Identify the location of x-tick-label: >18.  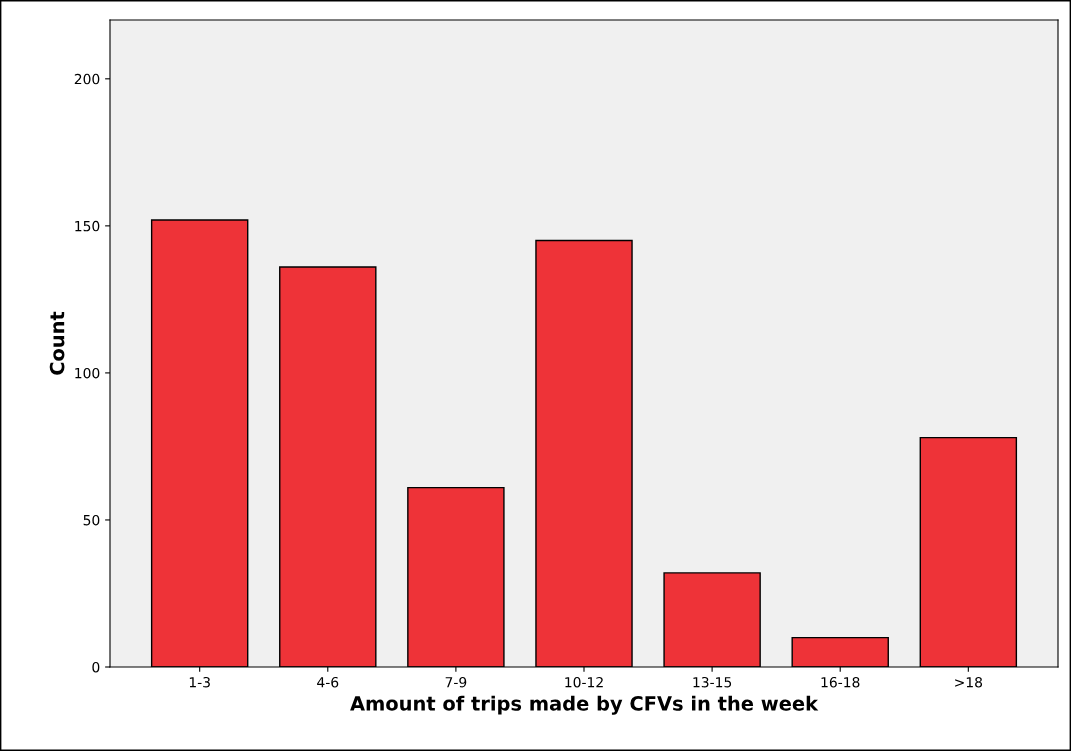
(969, 682).